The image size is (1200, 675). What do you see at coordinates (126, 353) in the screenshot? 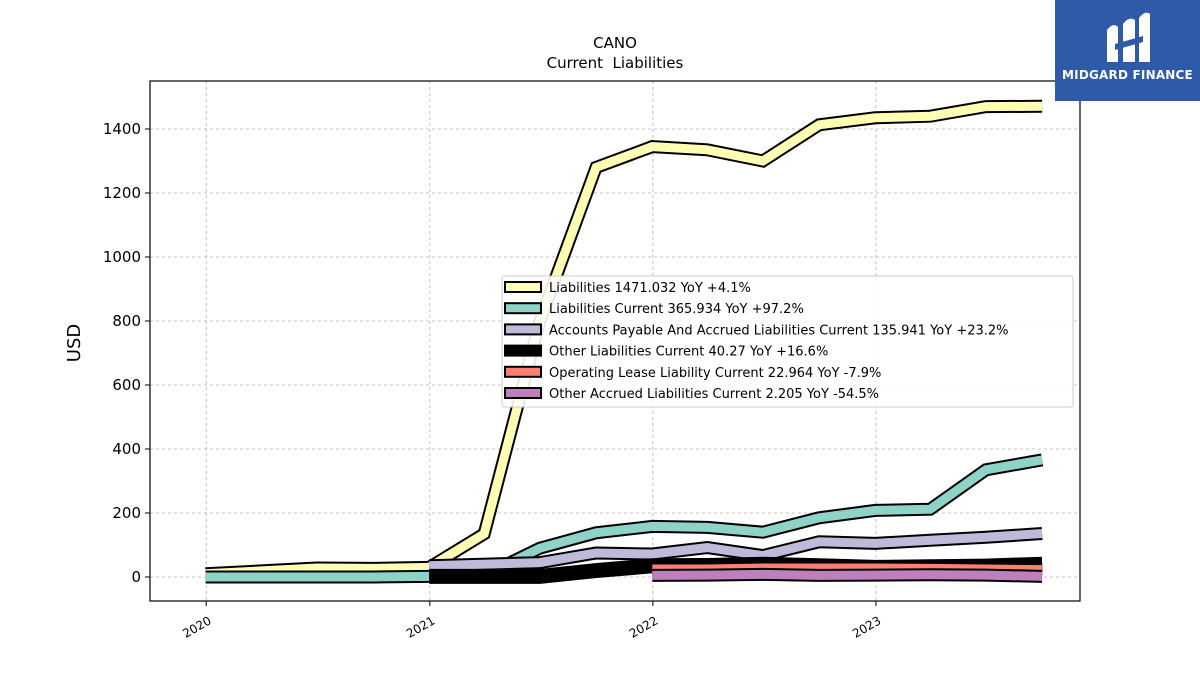
I see `y-axis-ticks: 0 200 400 600 800 1000 1200 1400` at bounding box center [126, 353].